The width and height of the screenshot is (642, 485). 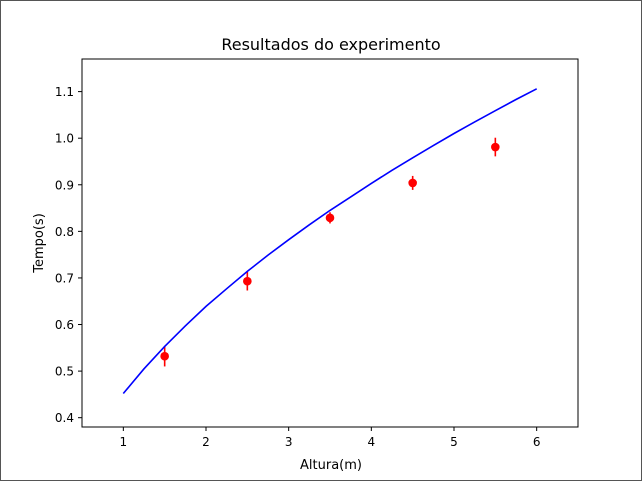 I want to click on y-tick-label: 1.0, so click(x=64, y=139).